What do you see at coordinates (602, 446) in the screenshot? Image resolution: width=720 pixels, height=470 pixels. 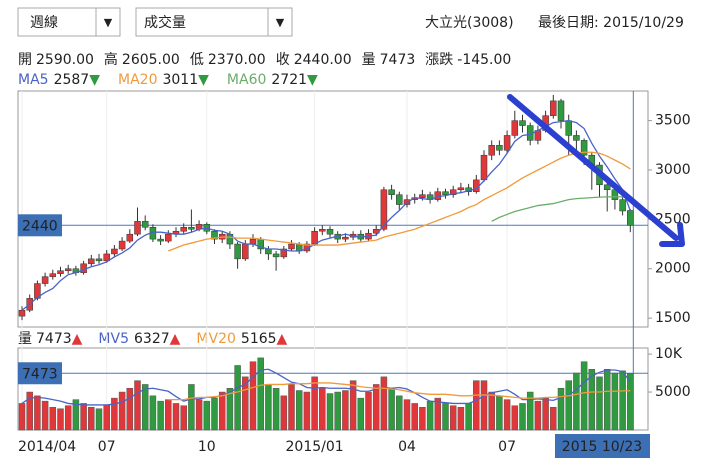 I see `cursor-box` at bounding box center [602, 446].